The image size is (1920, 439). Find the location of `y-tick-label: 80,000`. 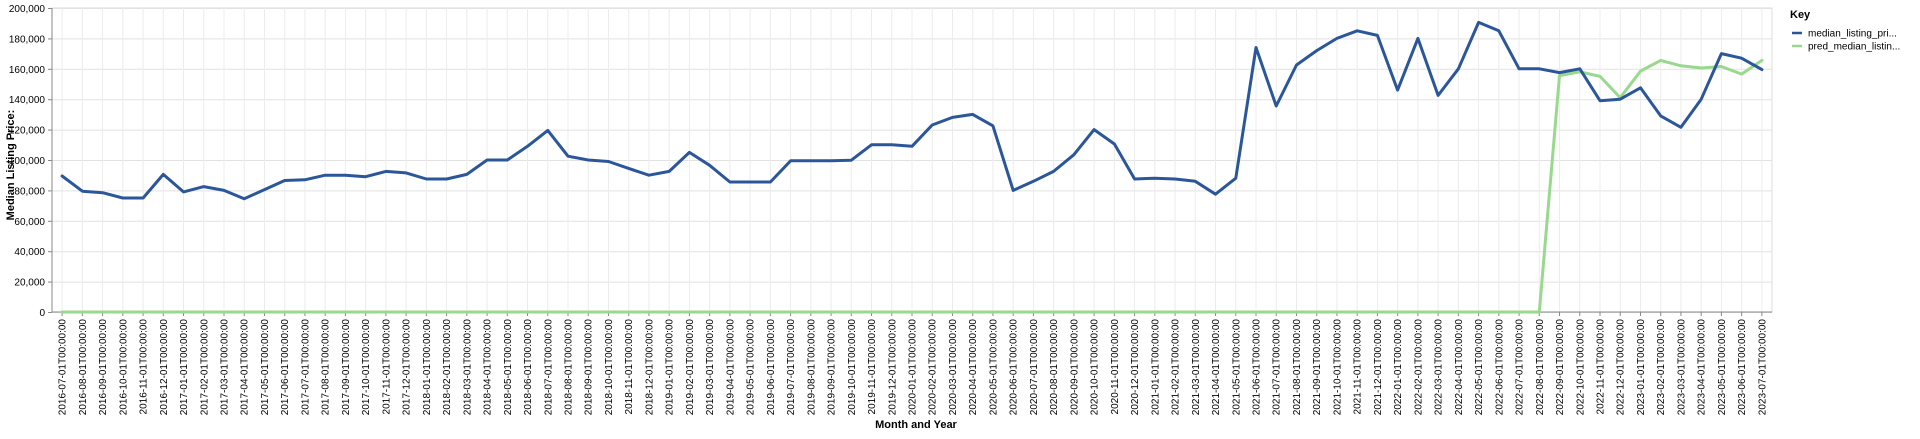

y-tick-label: 80,000 is located at coordinates (29, 191).